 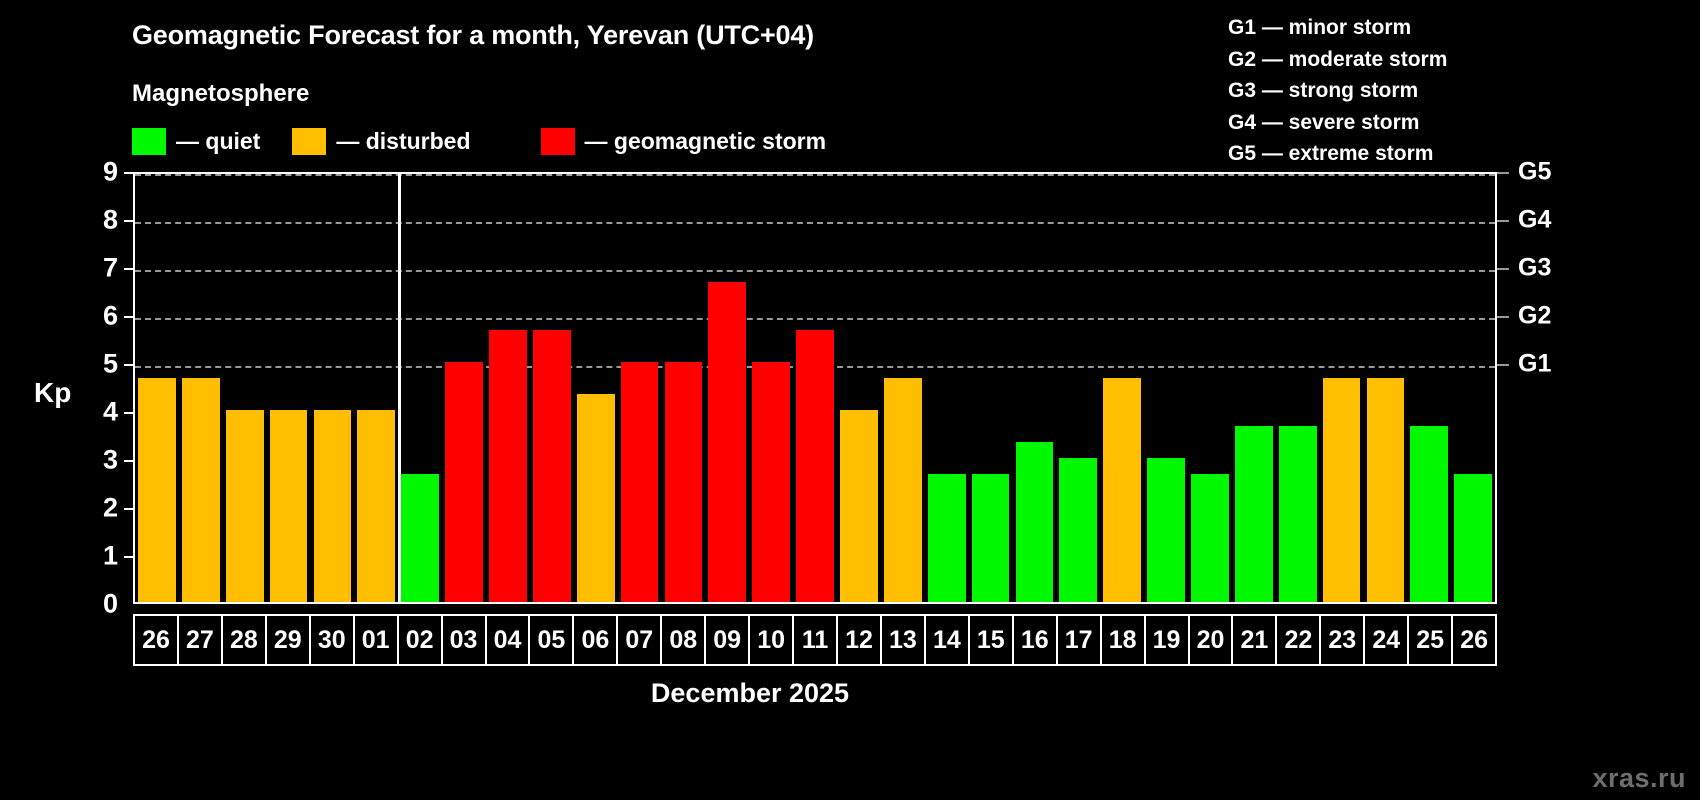 What do you see at coordinates (640, 640) in the screenshot?
I see `date-cell-07: 07` at bounding box center [640, 640].